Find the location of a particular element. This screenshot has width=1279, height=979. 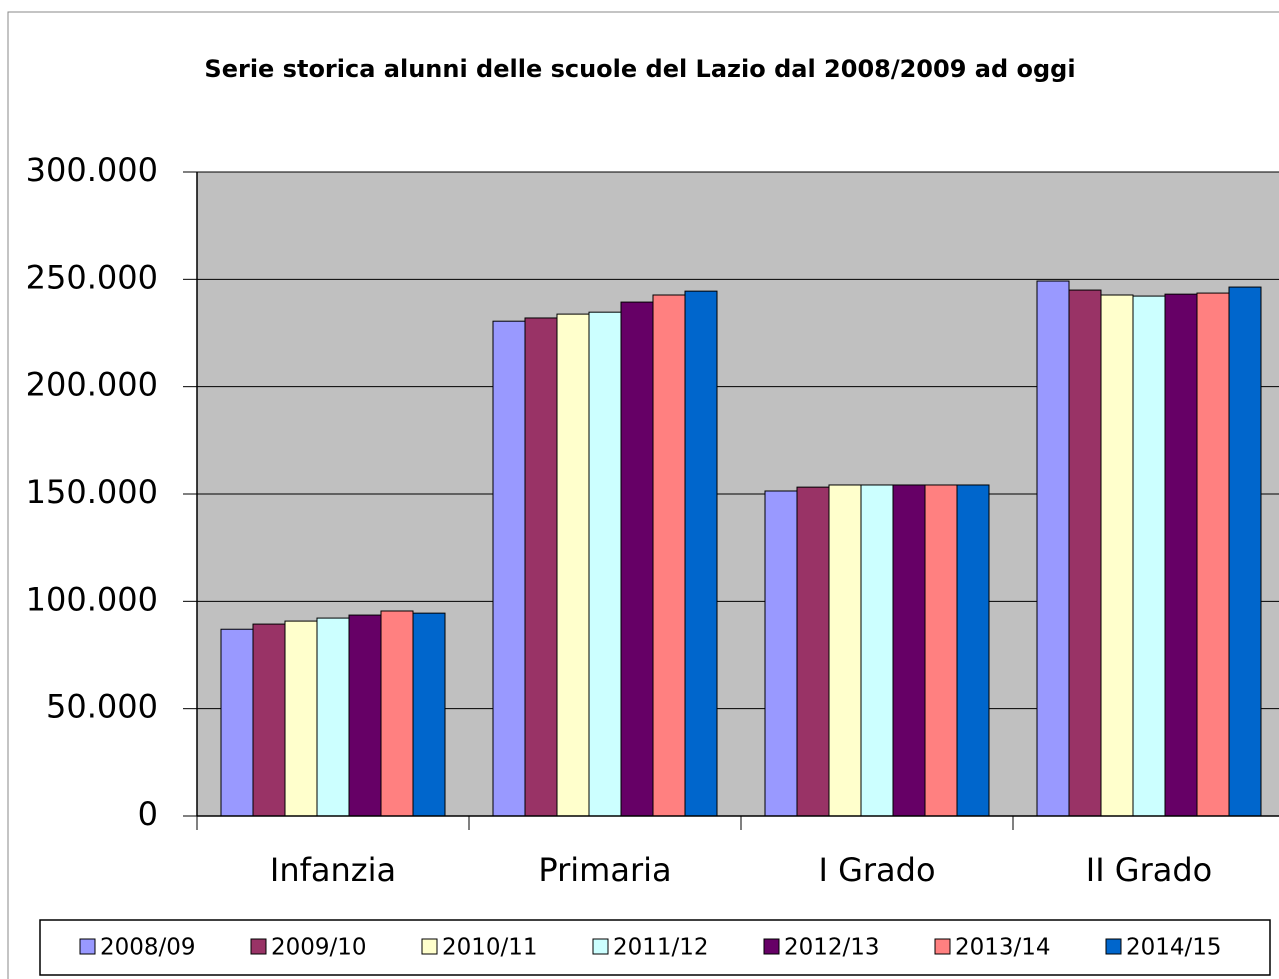

y-tick-label: 250.000 is located at coordinates (92, 277).